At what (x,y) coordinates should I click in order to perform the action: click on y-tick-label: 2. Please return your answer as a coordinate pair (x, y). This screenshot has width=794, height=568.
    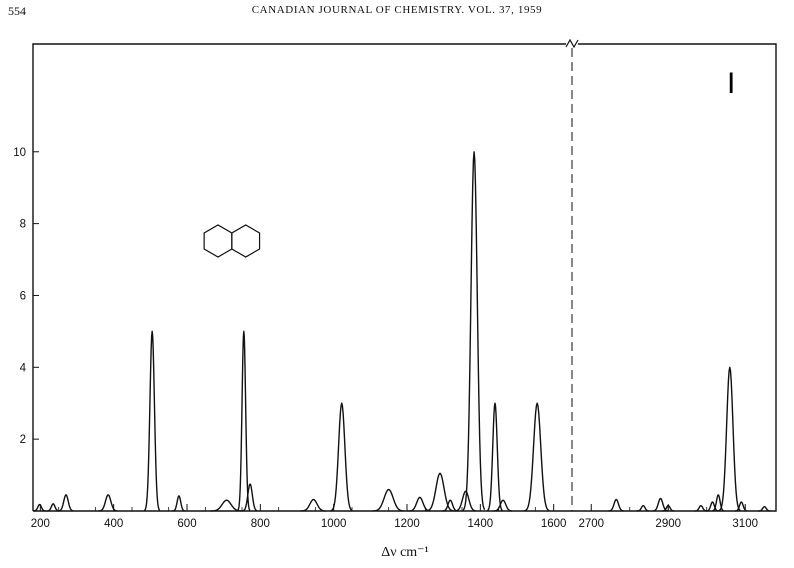
    Looking at the image, I should click on (23, 440).